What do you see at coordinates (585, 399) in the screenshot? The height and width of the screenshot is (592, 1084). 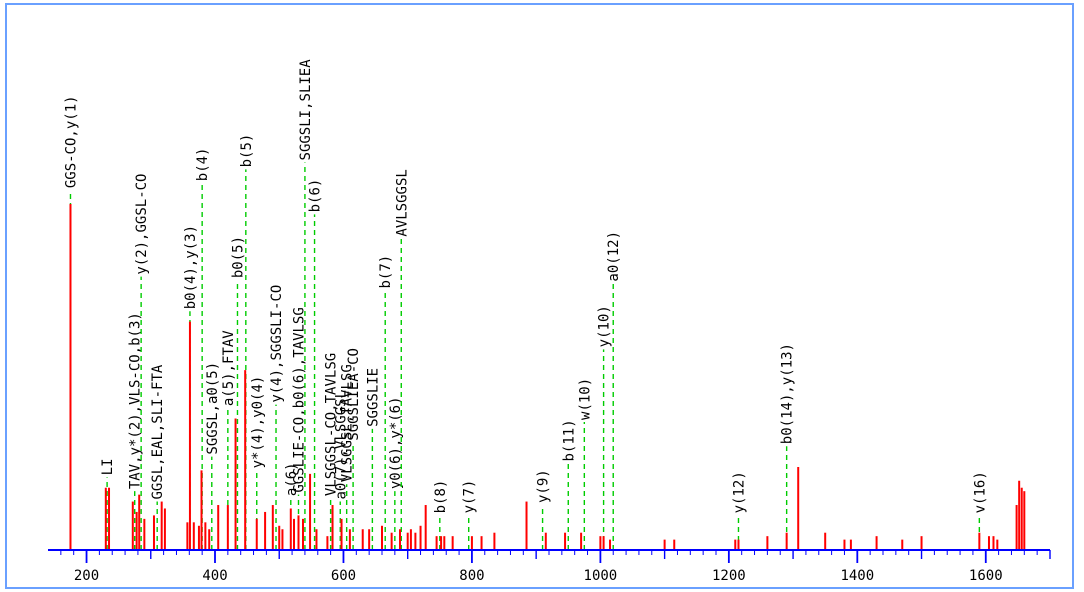 I see `annotation-label: w(10)` at bounding box center [585, 399].